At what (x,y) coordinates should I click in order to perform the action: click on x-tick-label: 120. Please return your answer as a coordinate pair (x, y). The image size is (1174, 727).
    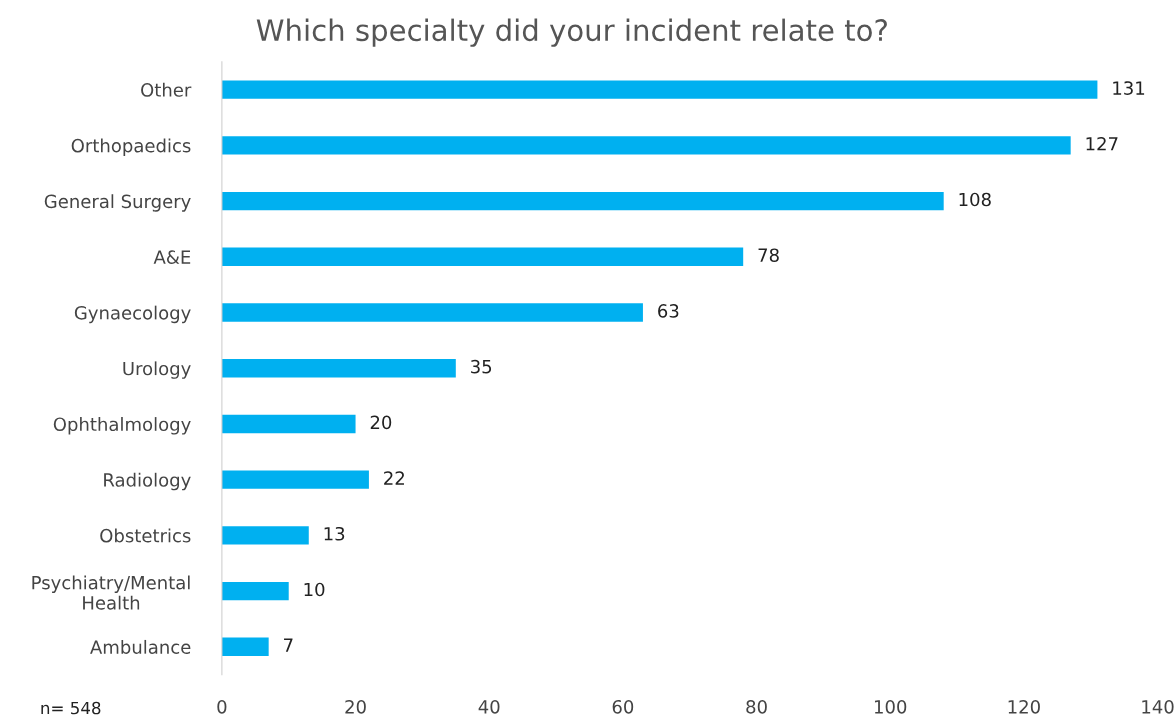
    Looking at the image, I should click on (1024, 706).